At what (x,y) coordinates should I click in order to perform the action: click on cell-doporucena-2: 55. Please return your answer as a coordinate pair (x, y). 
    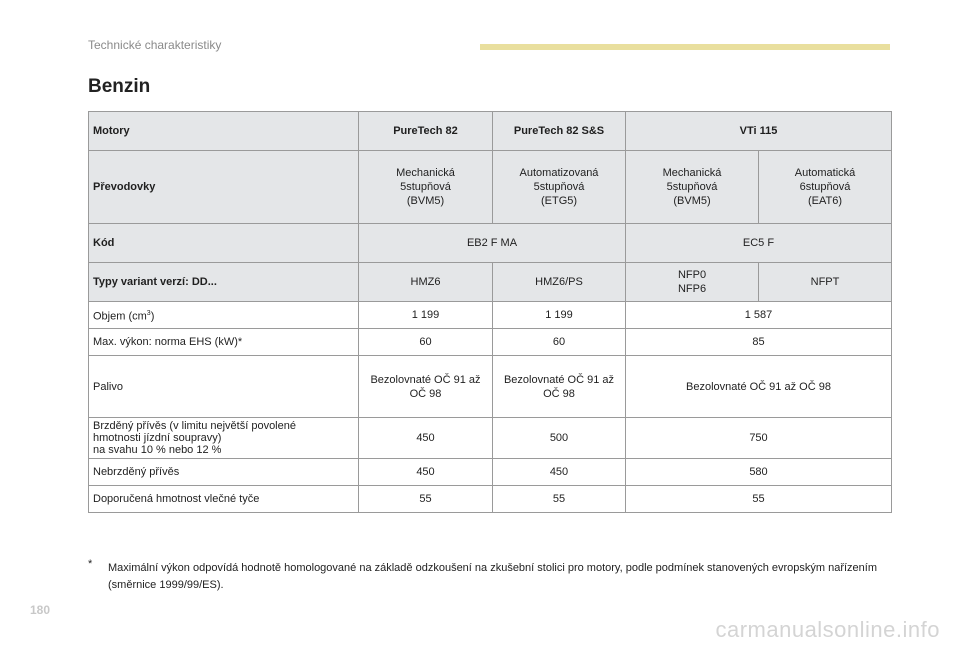
    Looking at the image, I should click on (559, 499).